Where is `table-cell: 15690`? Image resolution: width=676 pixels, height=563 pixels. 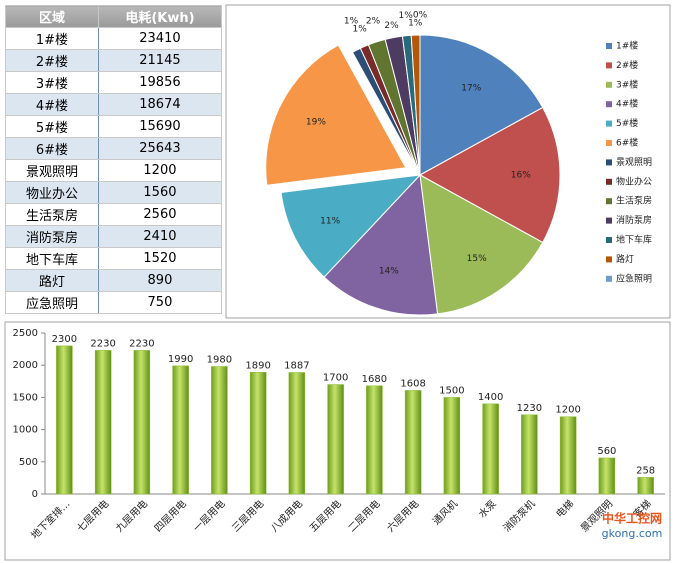 table-cell: 15690 is located at coordinates (160, 126).